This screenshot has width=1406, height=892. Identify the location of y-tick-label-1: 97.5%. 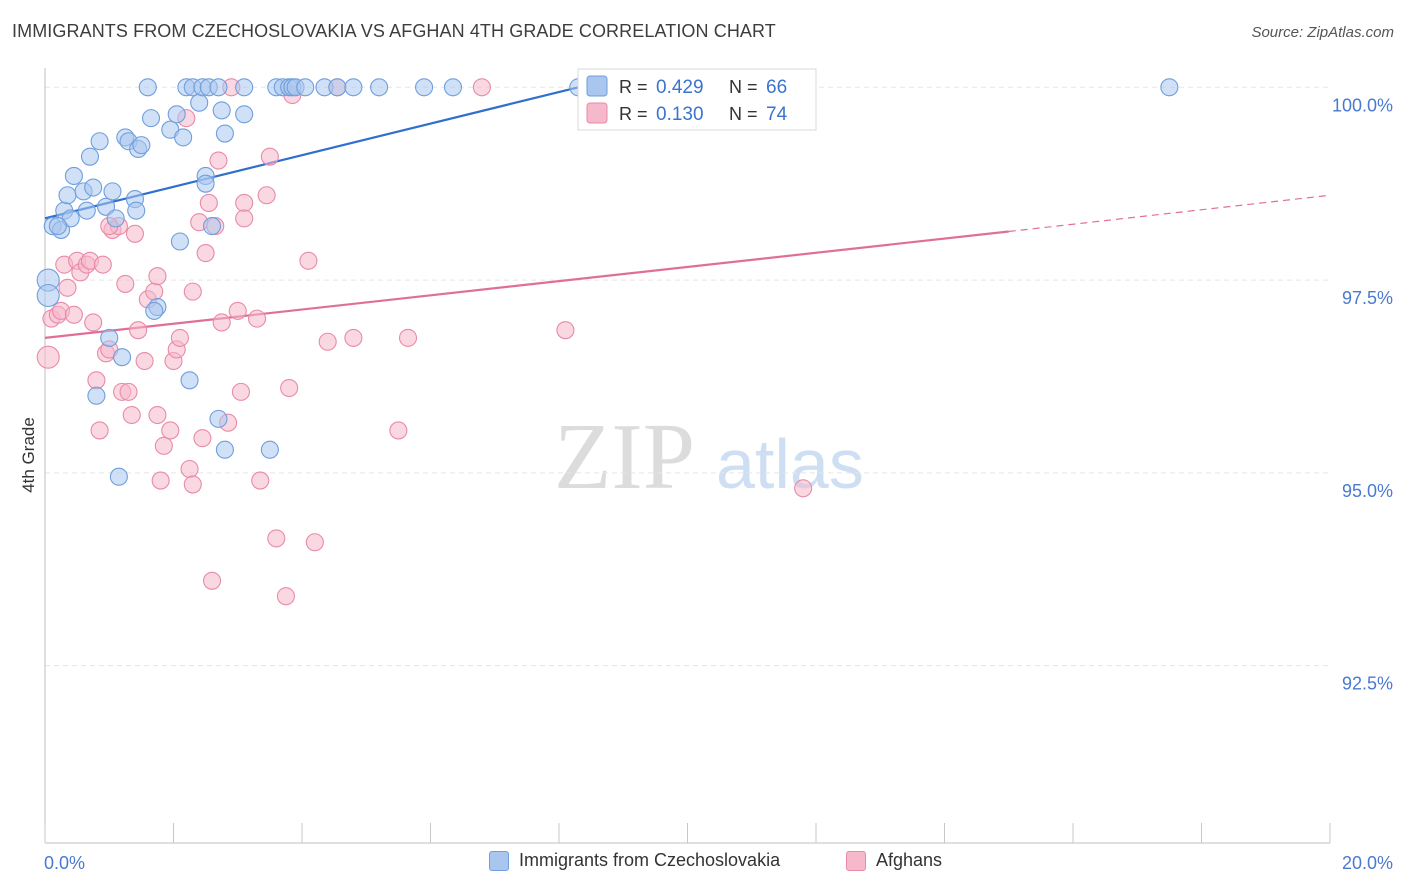
(1367, 298).